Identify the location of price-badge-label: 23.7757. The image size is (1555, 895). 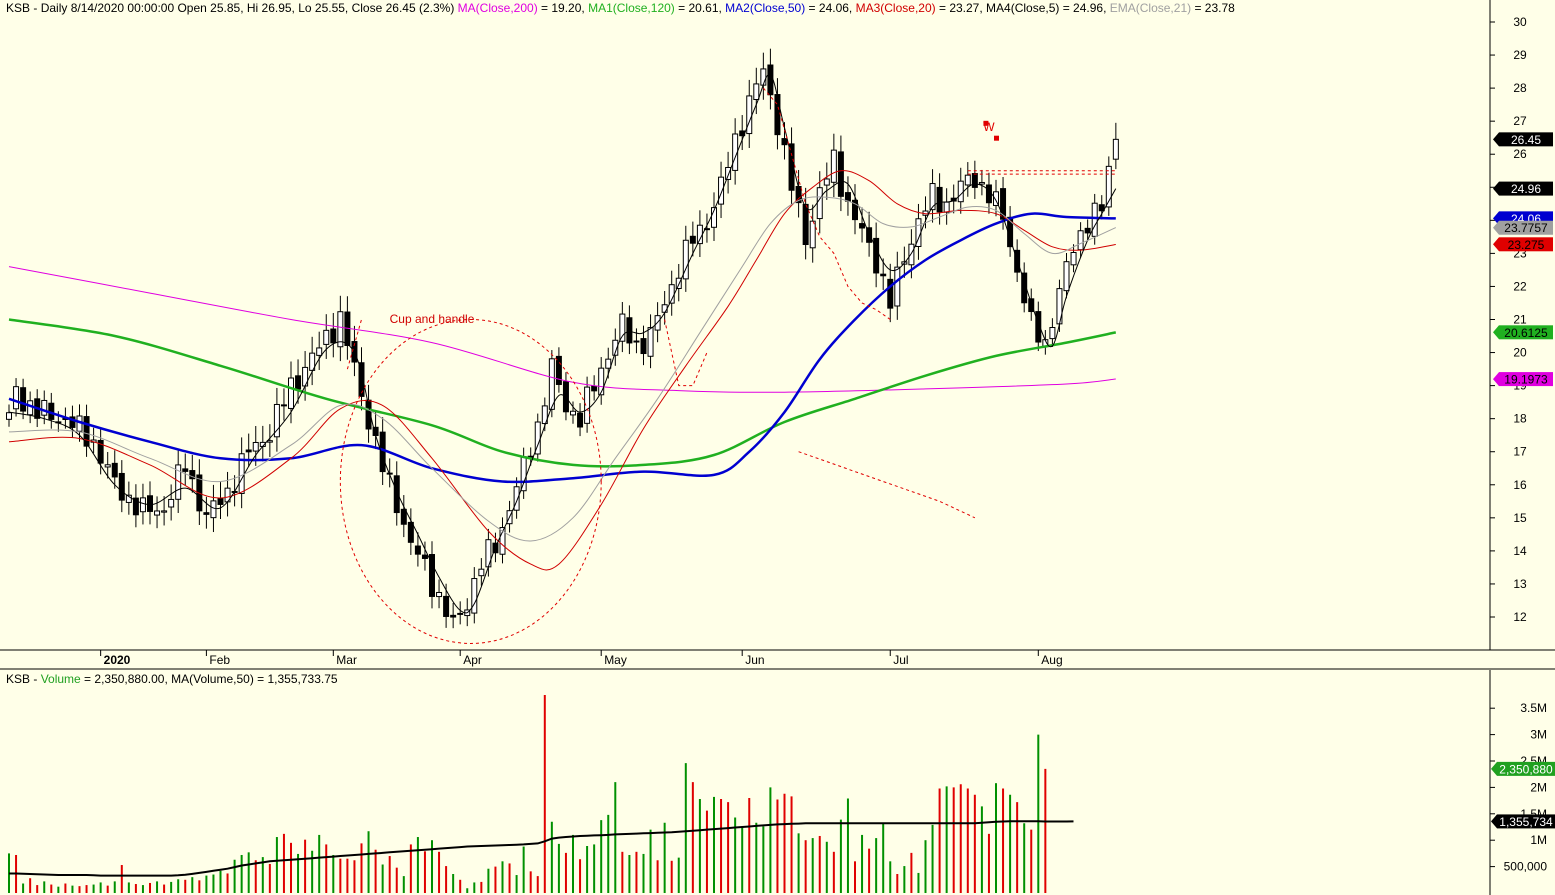
(1526, 228).